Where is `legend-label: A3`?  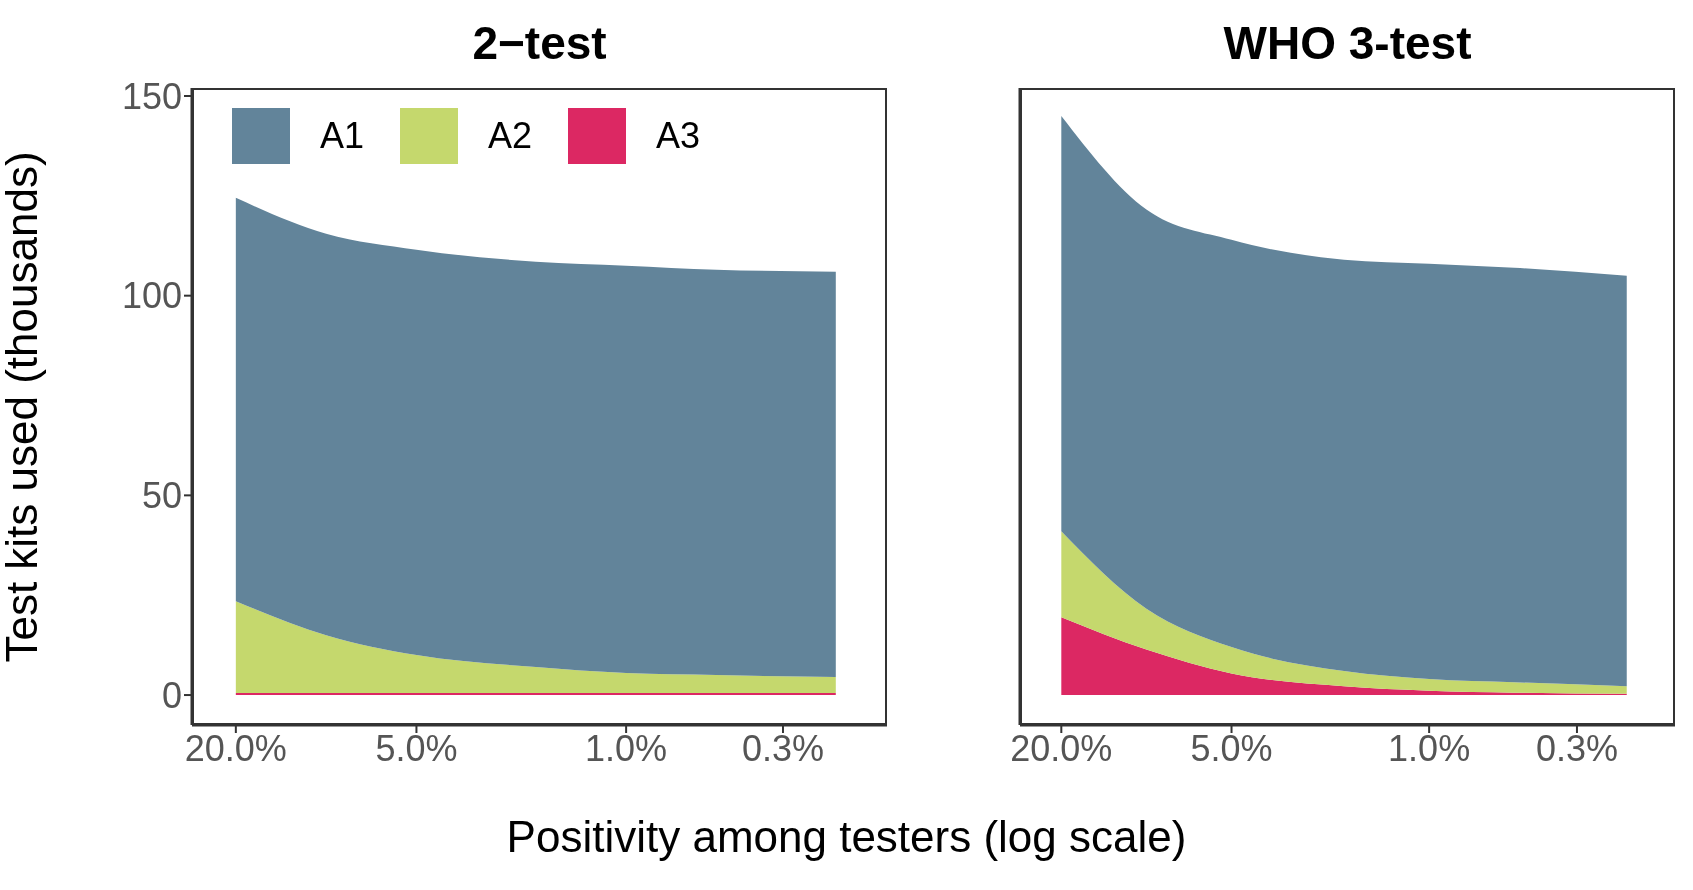
legend-label: A3 is located at coordinates (678, 136).